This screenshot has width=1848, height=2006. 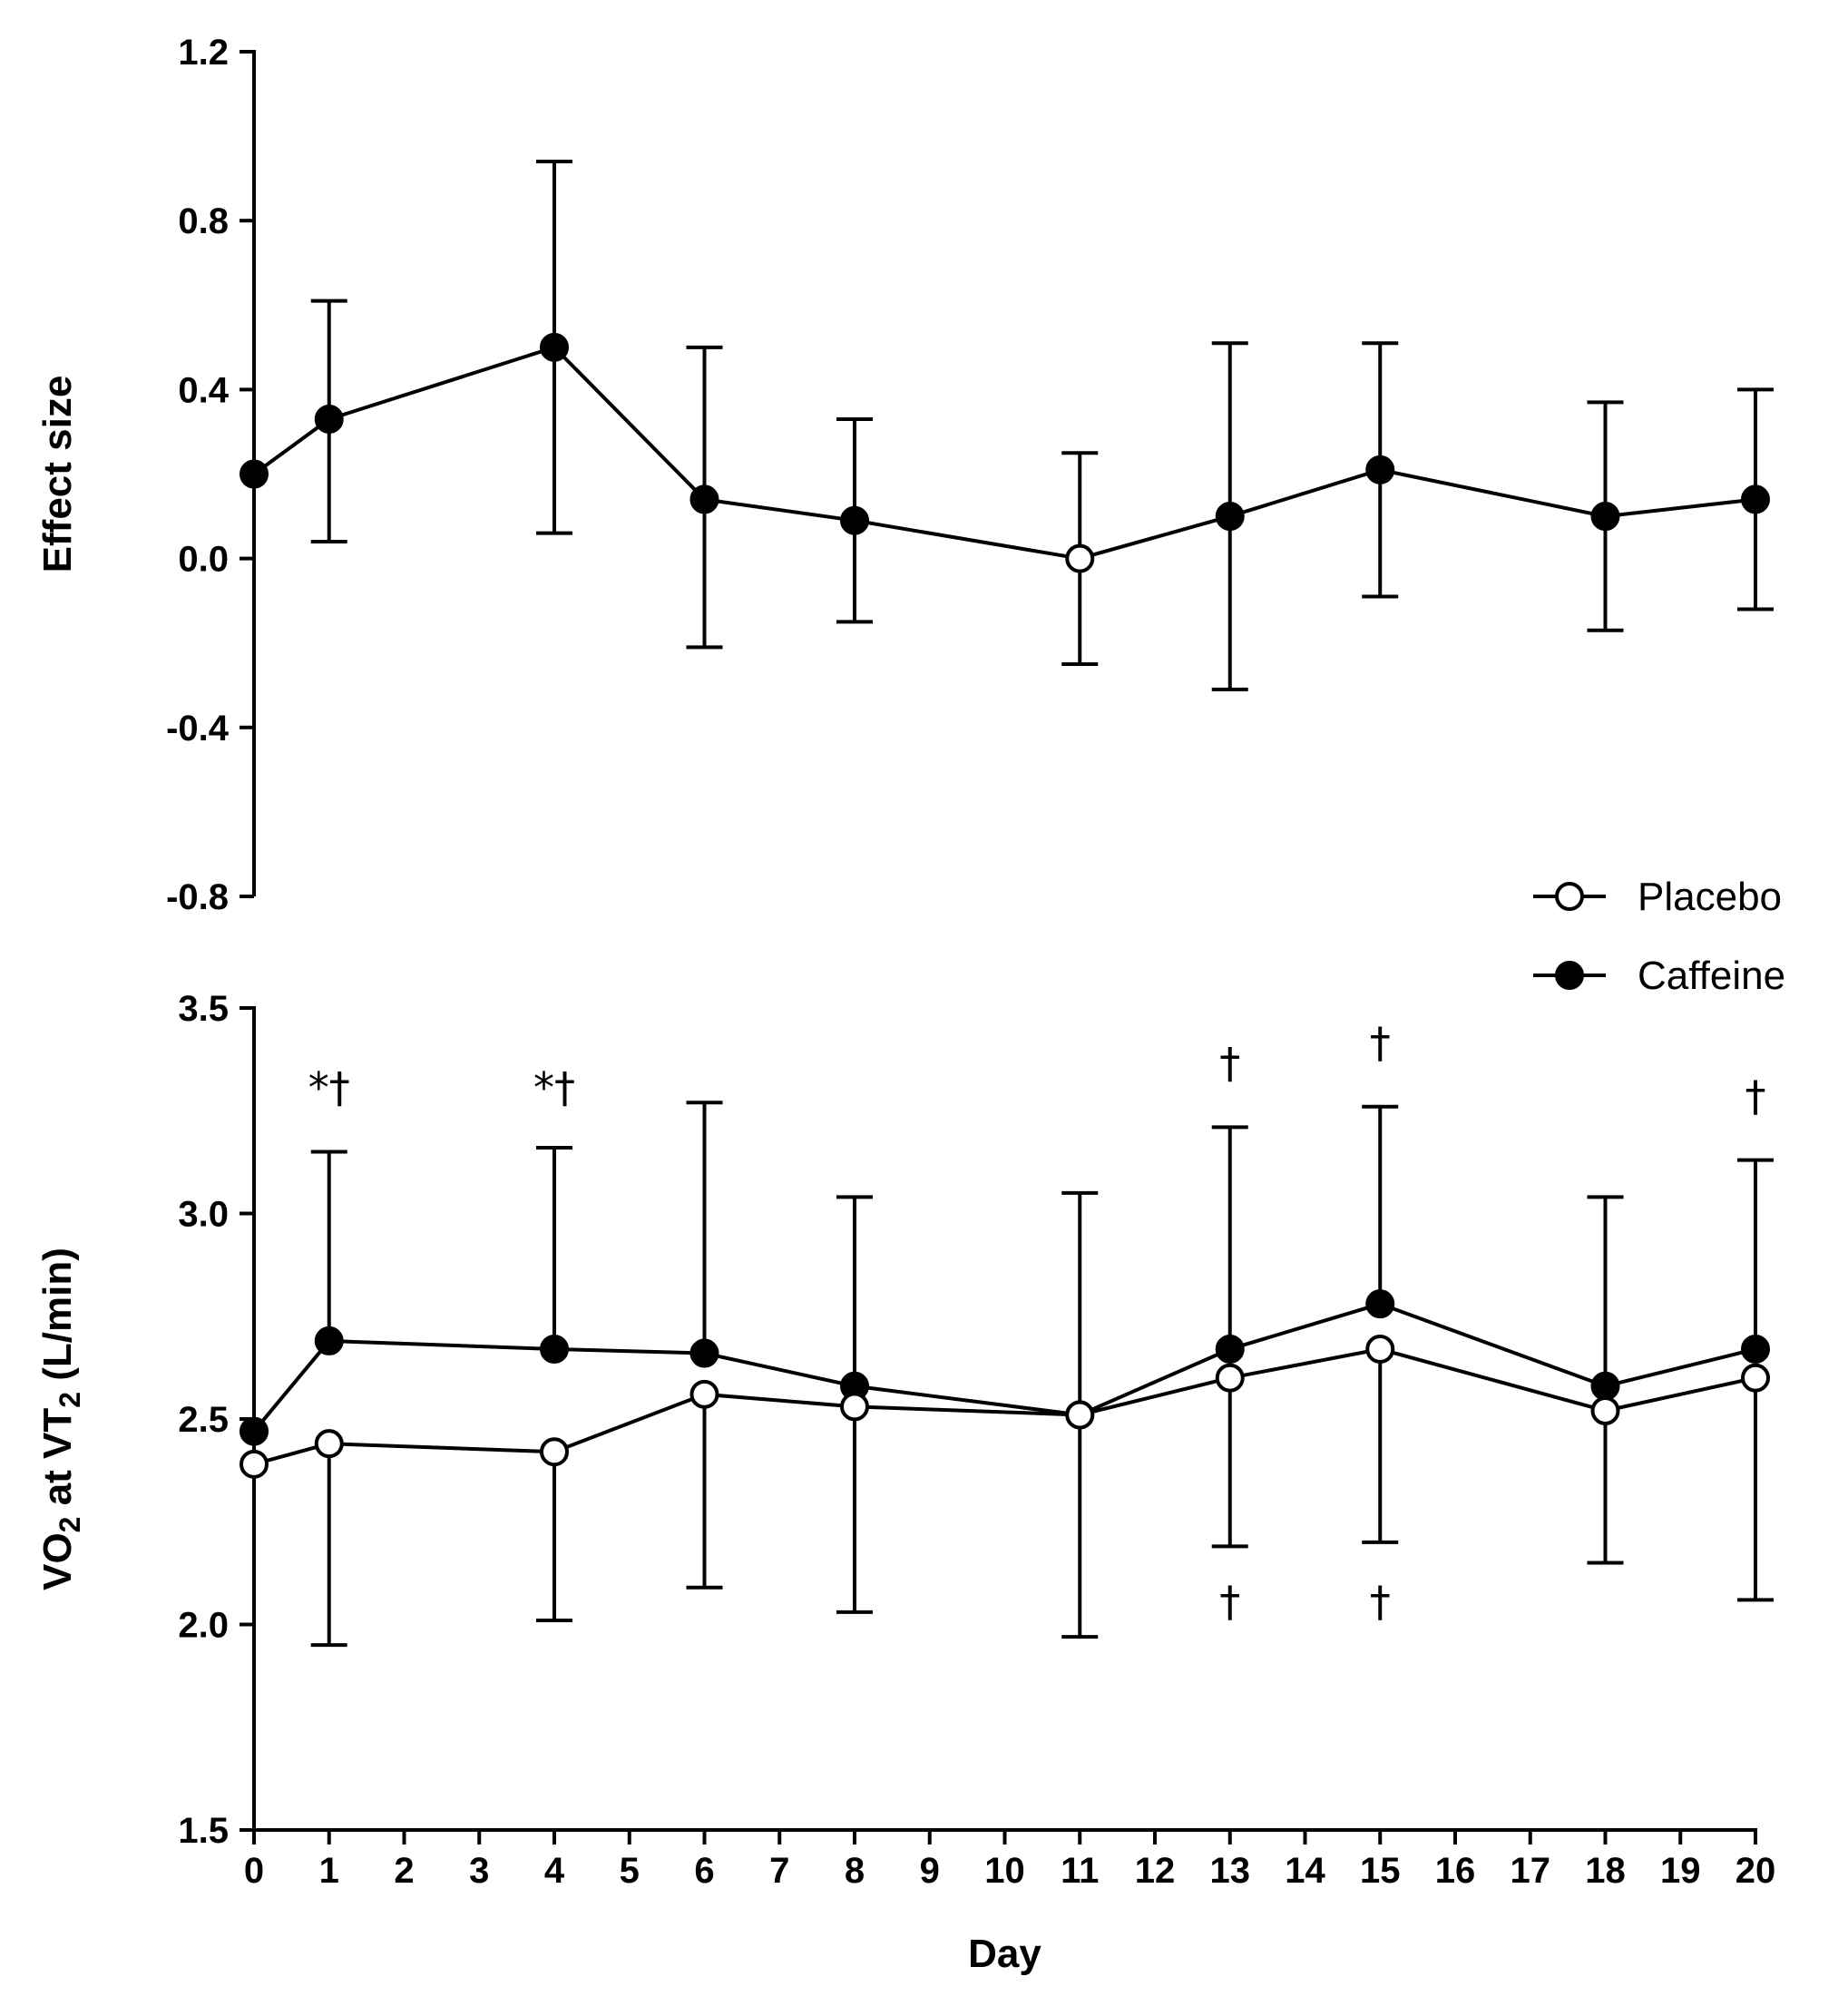 I want to click on caffeine-line, so click(x=1004, y=1367).